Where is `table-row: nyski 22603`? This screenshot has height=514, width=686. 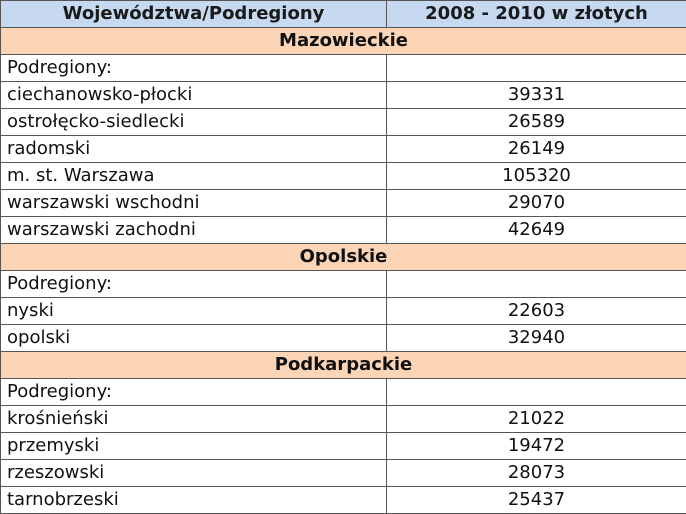 table-row: nyski 22603 is located at coordinates (343, 311).